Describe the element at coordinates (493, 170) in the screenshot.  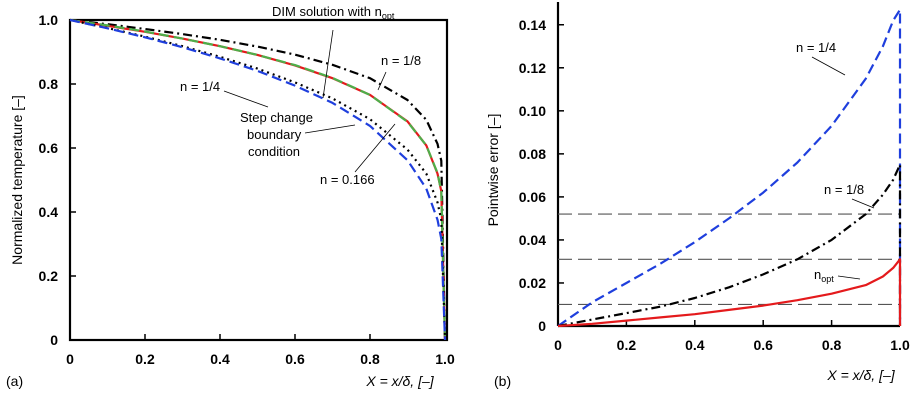
I see `panel-b-y-axis-label: Pointwise error [–]` at that location.